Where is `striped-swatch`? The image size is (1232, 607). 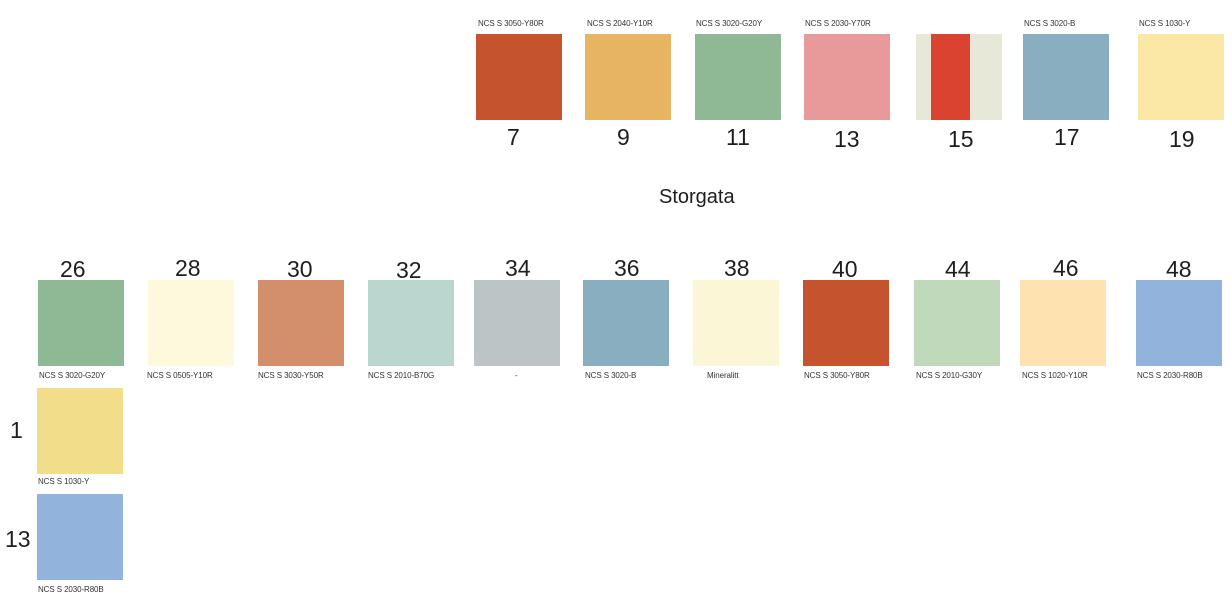 striped-swatch is located at coordinates (959, 77).